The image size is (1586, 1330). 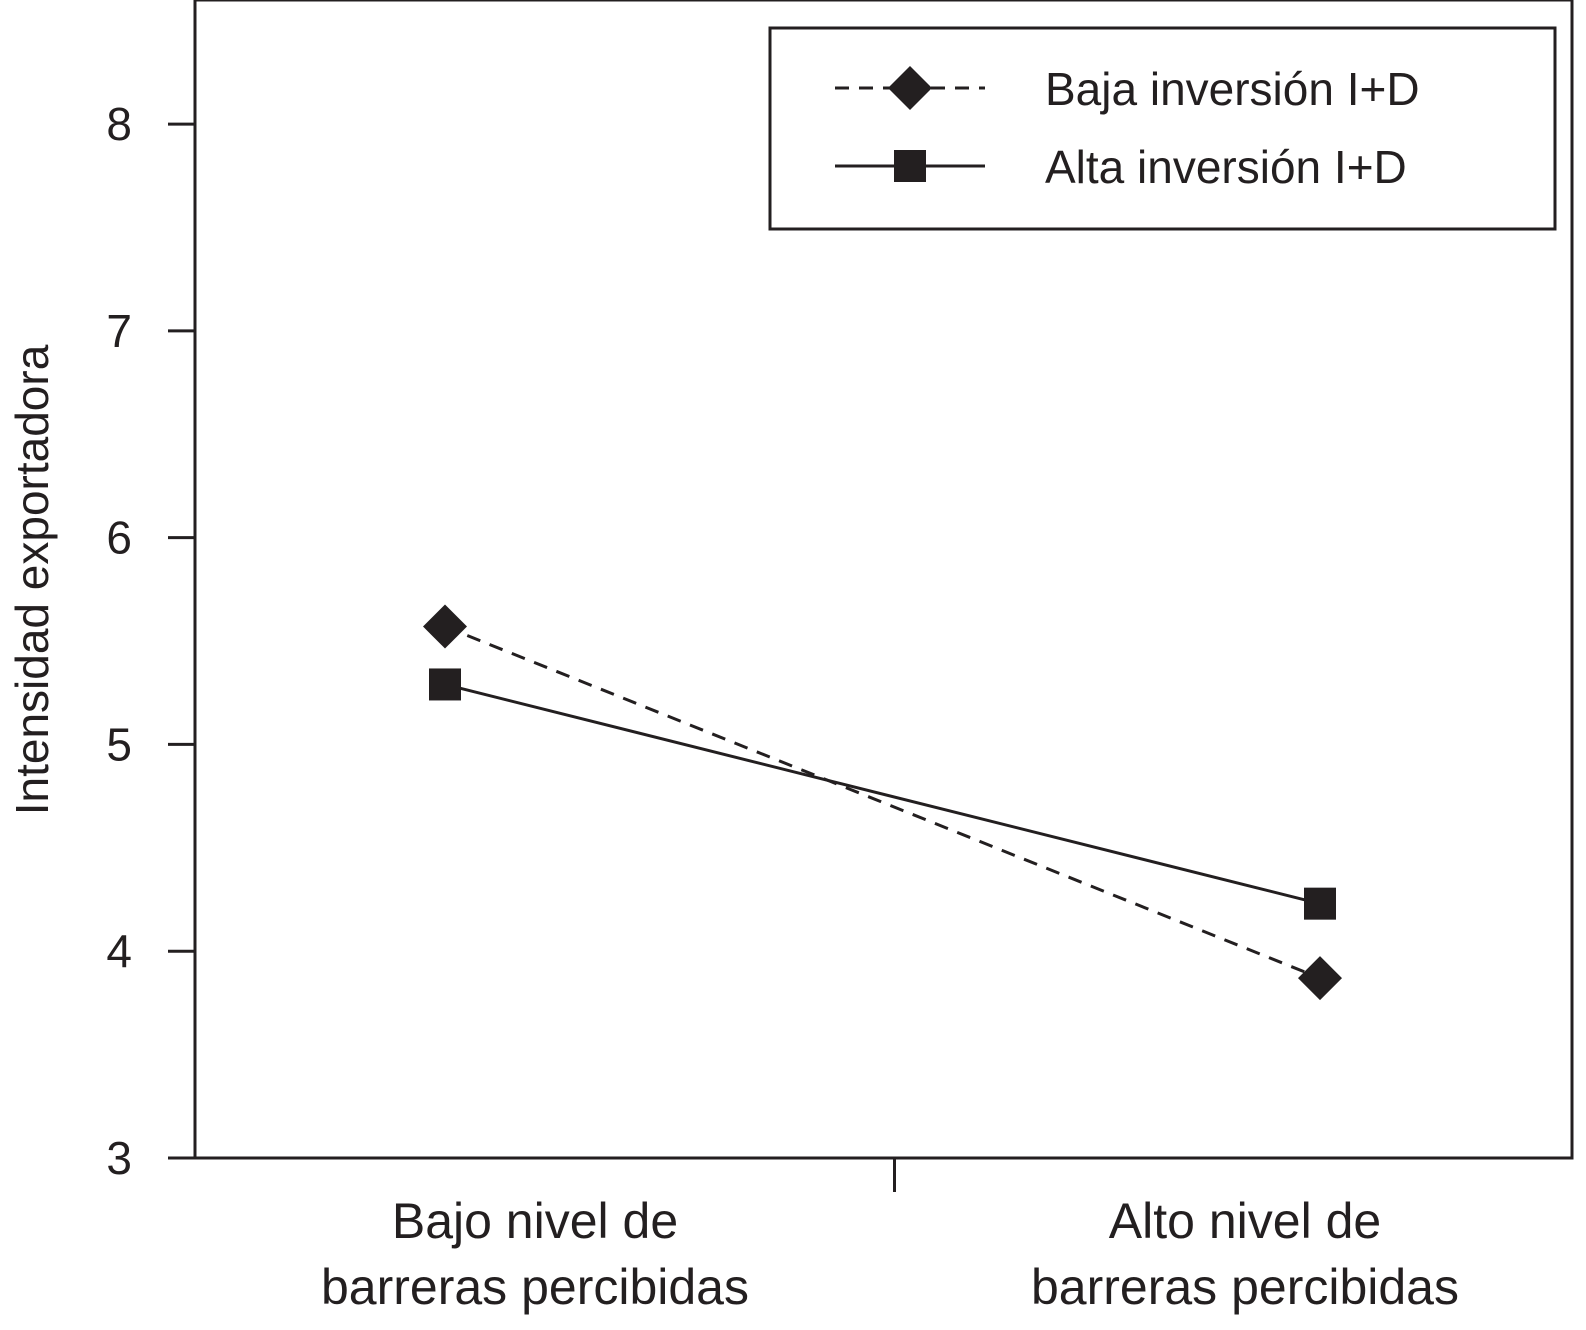 What do you see at coordinates (119, 1158) in the screenshot?
I see `y-tick-label: 3` at bounding box center [119, 1158].